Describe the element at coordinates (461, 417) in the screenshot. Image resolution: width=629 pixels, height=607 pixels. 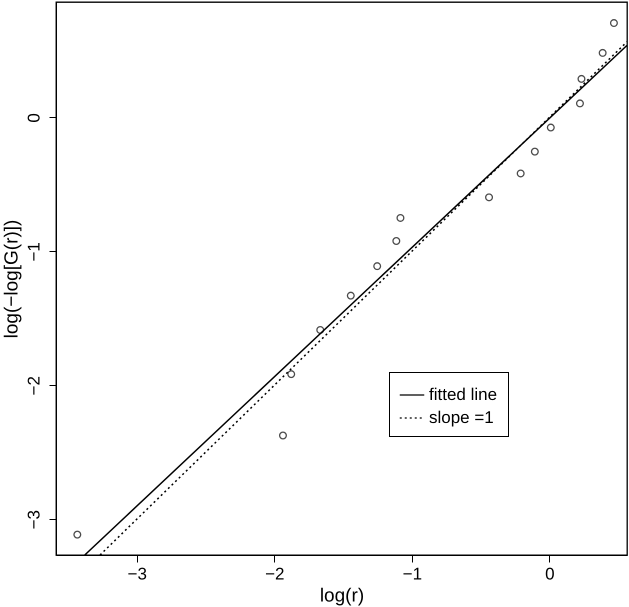
I see `legend-label: slope =1` at that location.